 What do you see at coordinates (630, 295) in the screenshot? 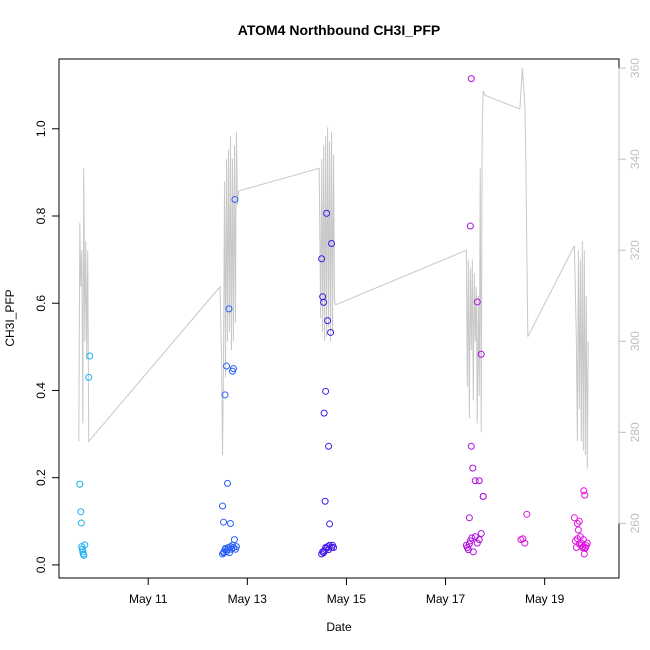
I see `y2-axis: 260 280 300 320 340 360` at bounding box center [630, 295].